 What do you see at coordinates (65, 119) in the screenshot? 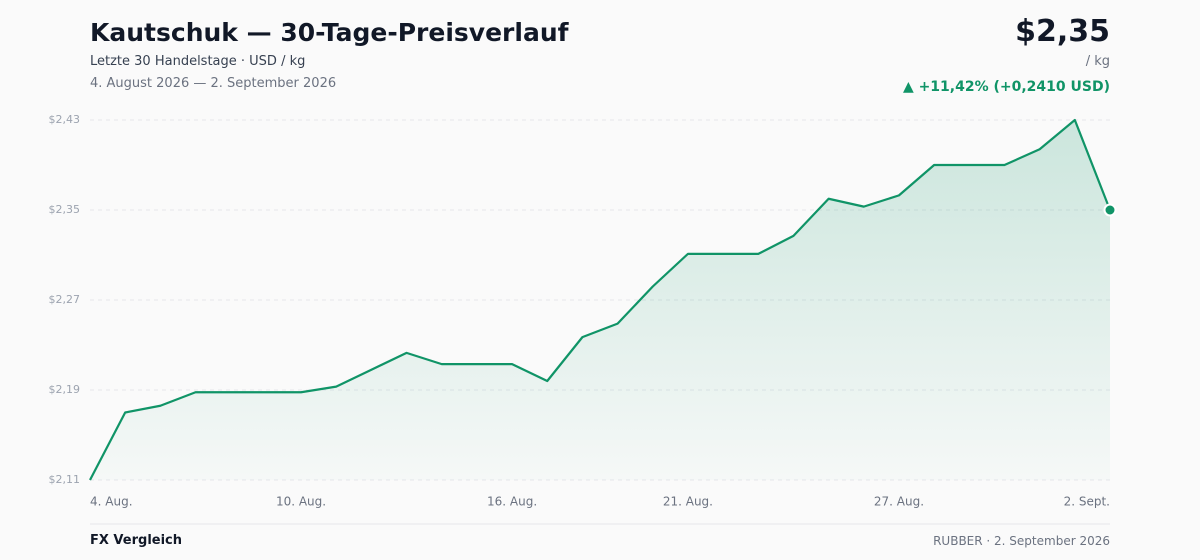
I see `y-tick-label: $2,43` at bounding box center [65, 119].